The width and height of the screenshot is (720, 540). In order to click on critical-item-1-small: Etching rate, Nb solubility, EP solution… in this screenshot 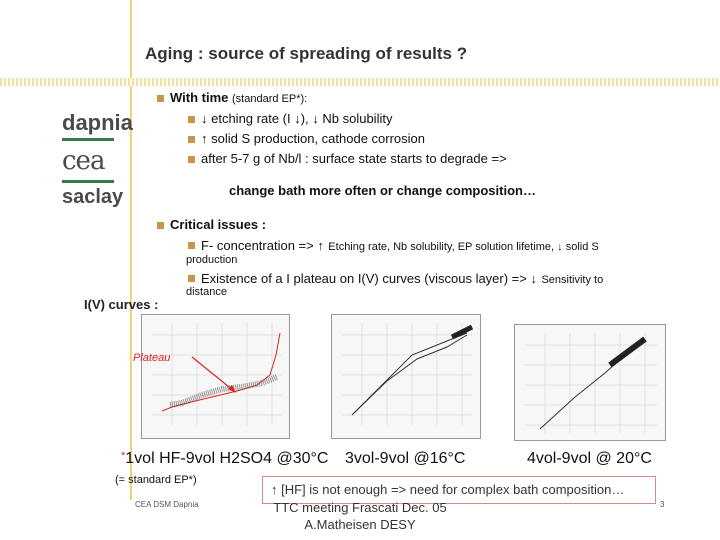, I will do `click(463, 247)`.